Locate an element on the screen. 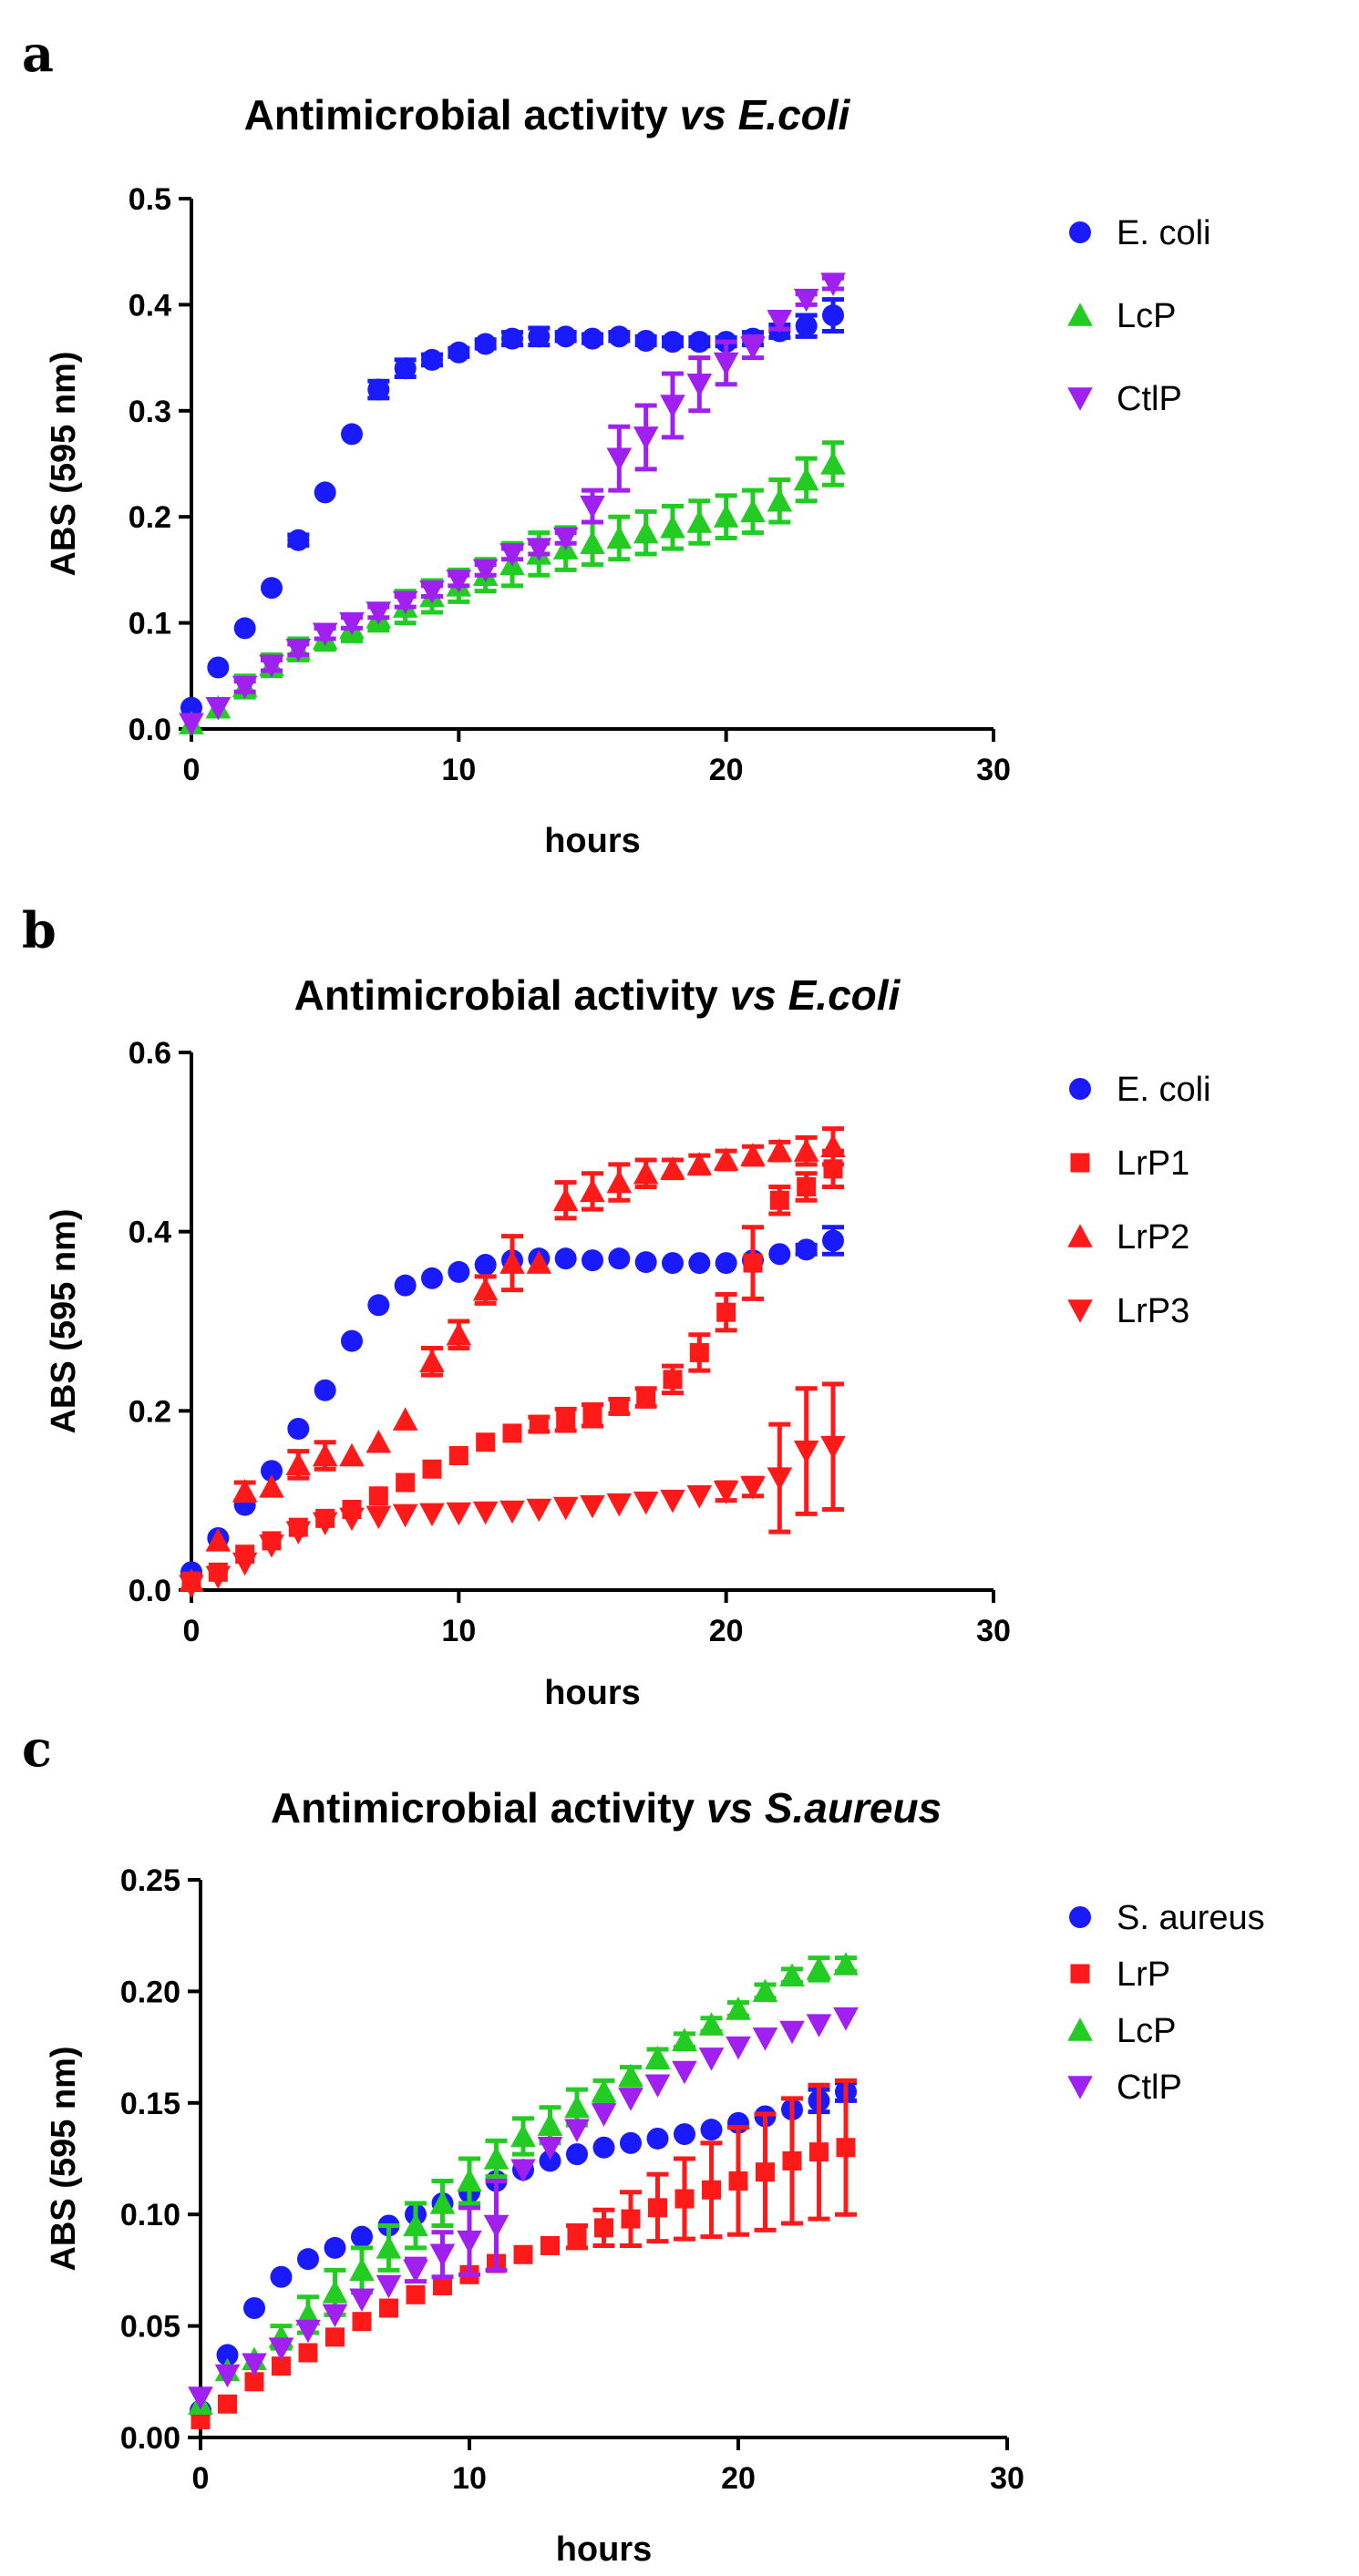  series-lrp3 is located at coordinates (512, 1489).